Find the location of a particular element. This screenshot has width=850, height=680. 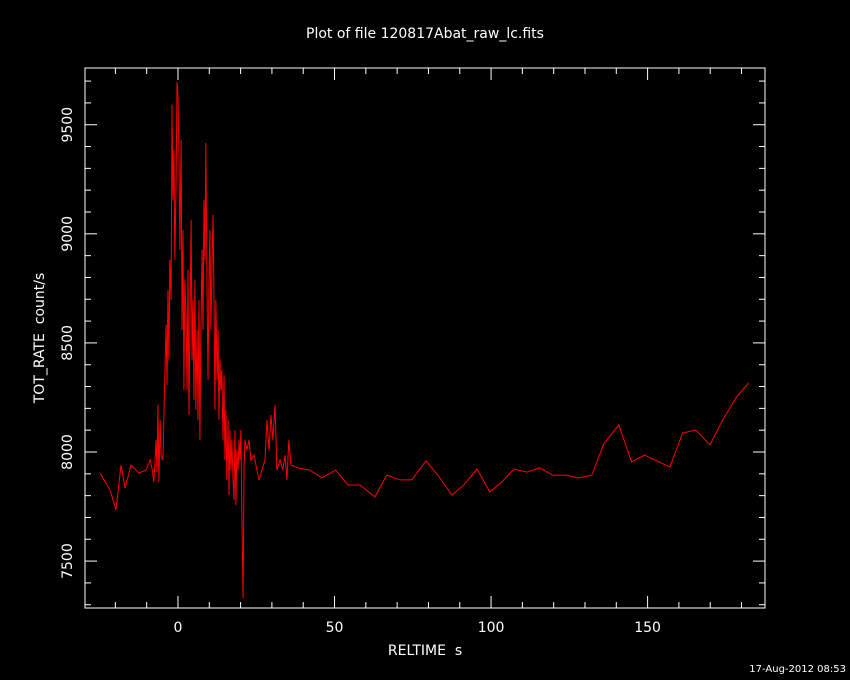

y-tick-label: 9500 is located at coordinates (68, 125).